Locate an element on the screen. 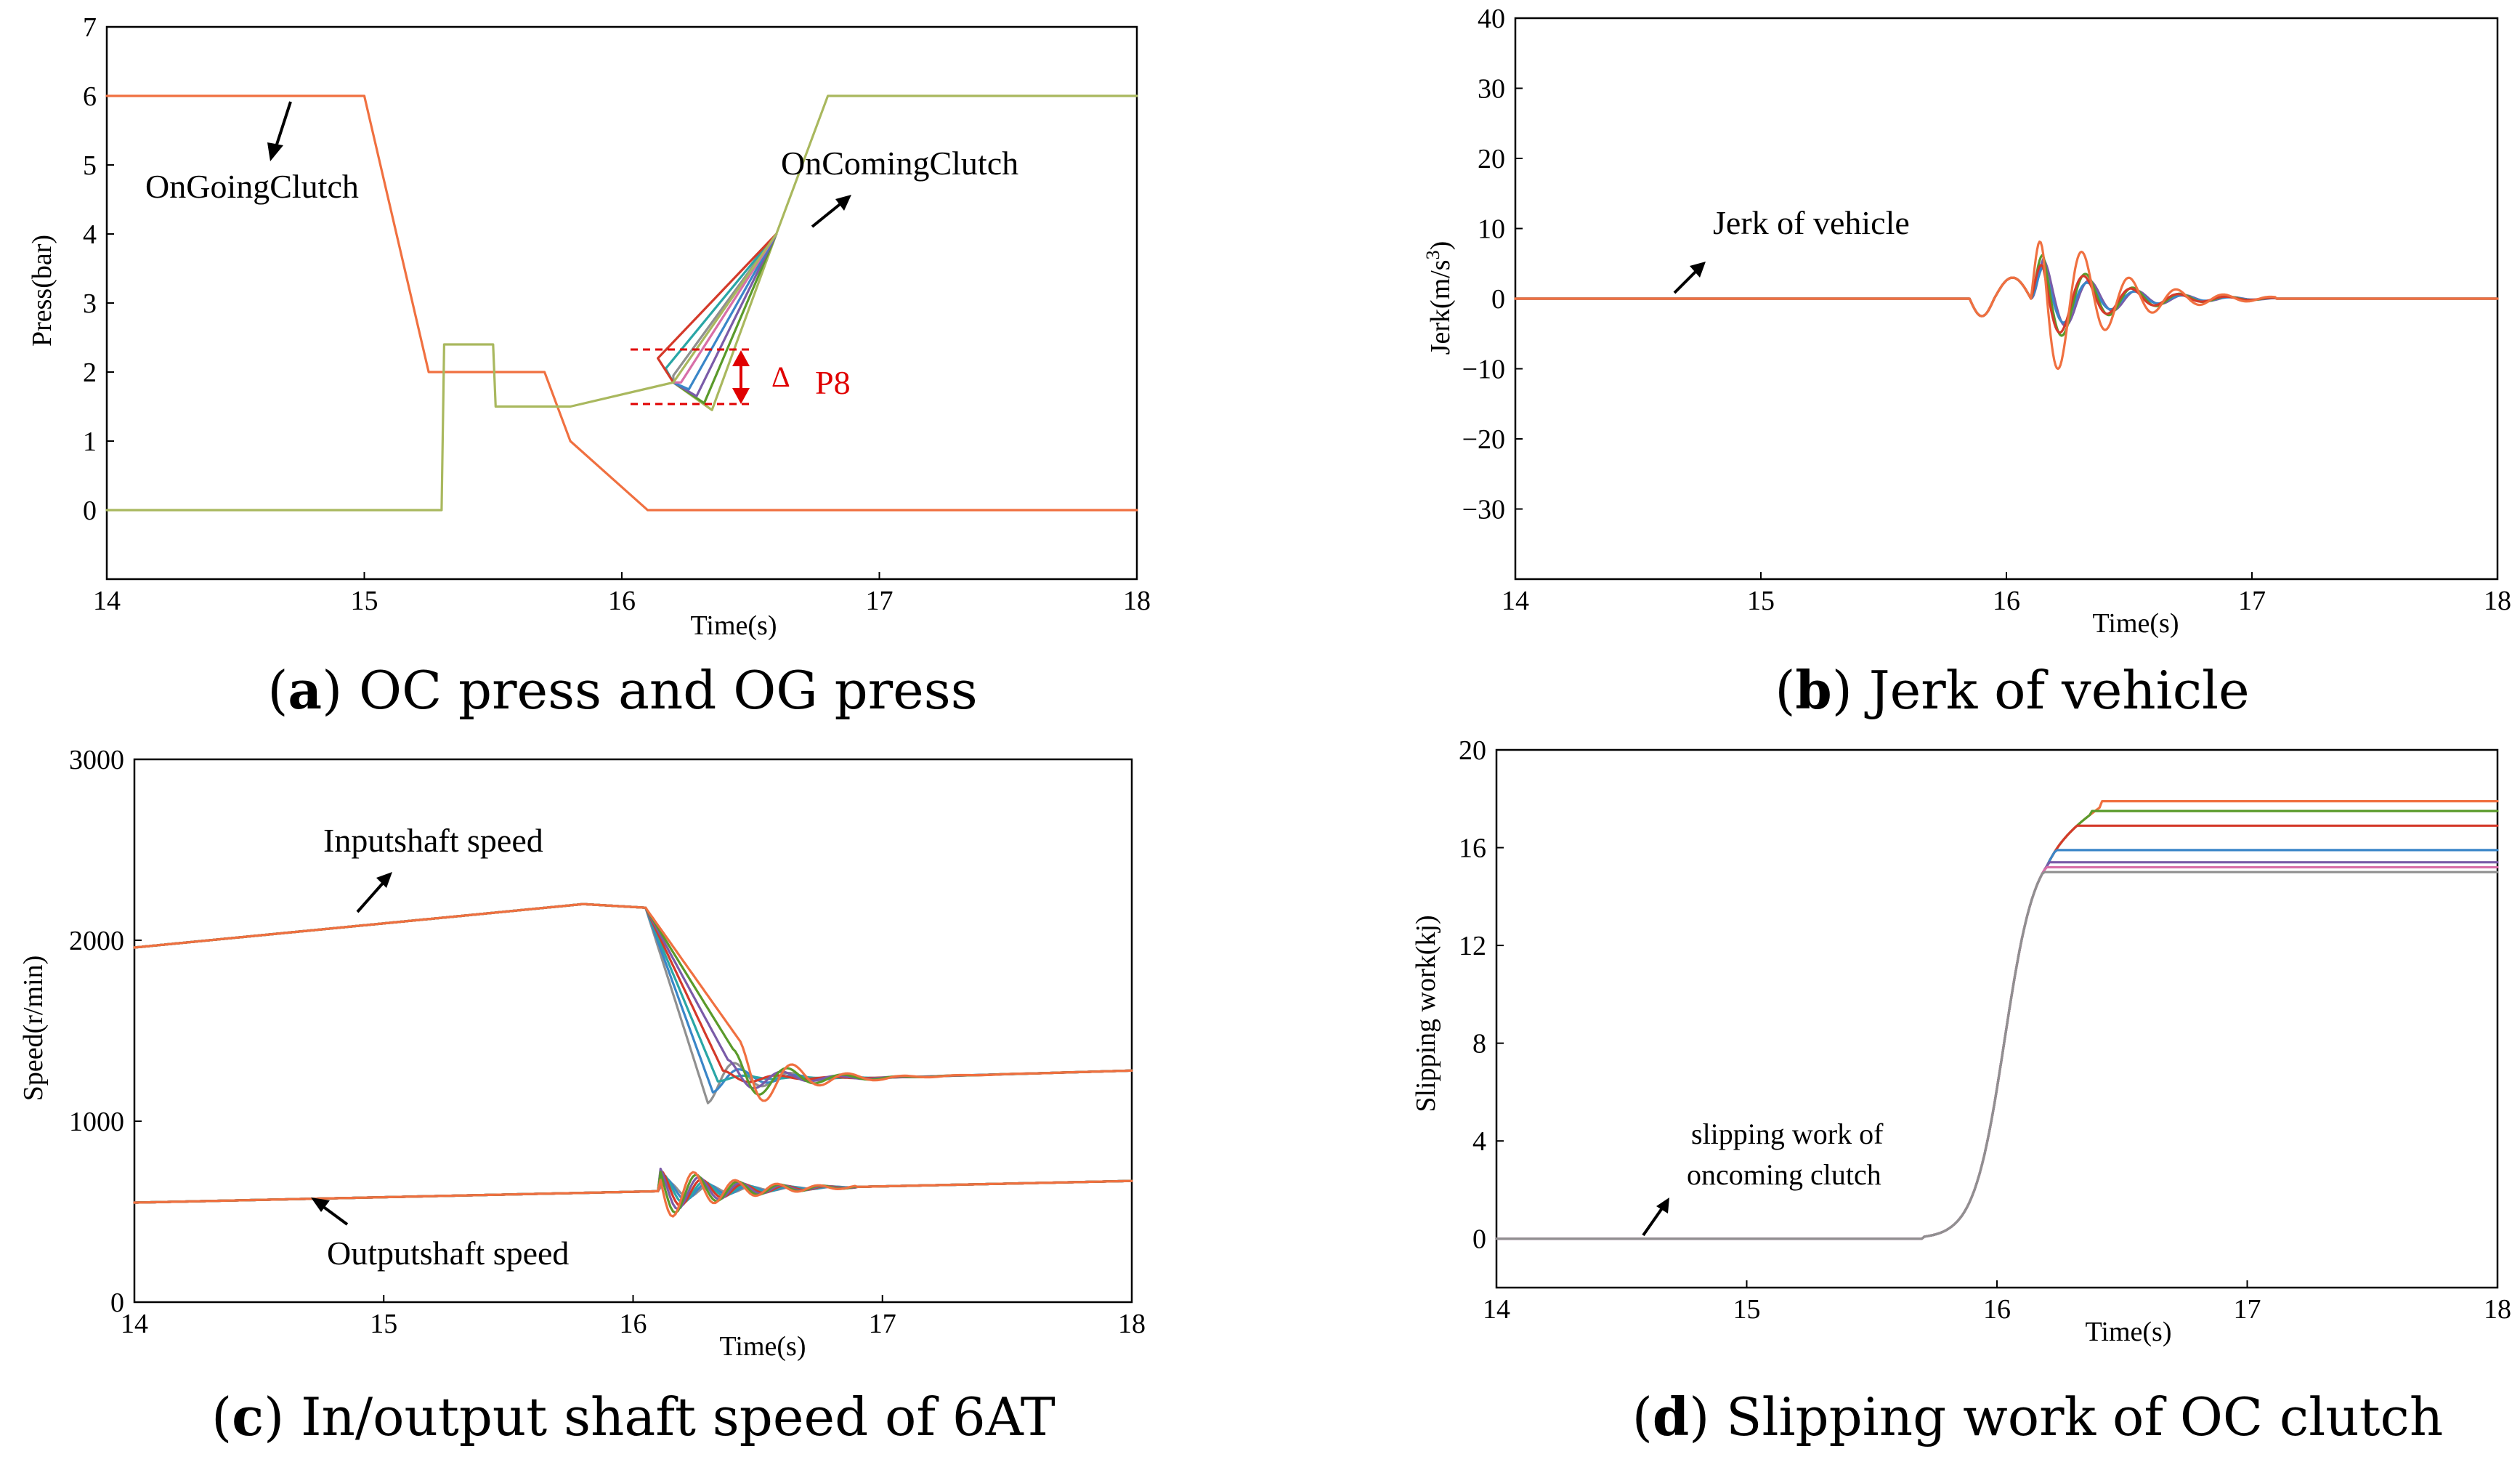 The height and width of the screenshot is (1462, 2520). panel-b-xtick-label: 17 is located at coordinates (2252, 601).